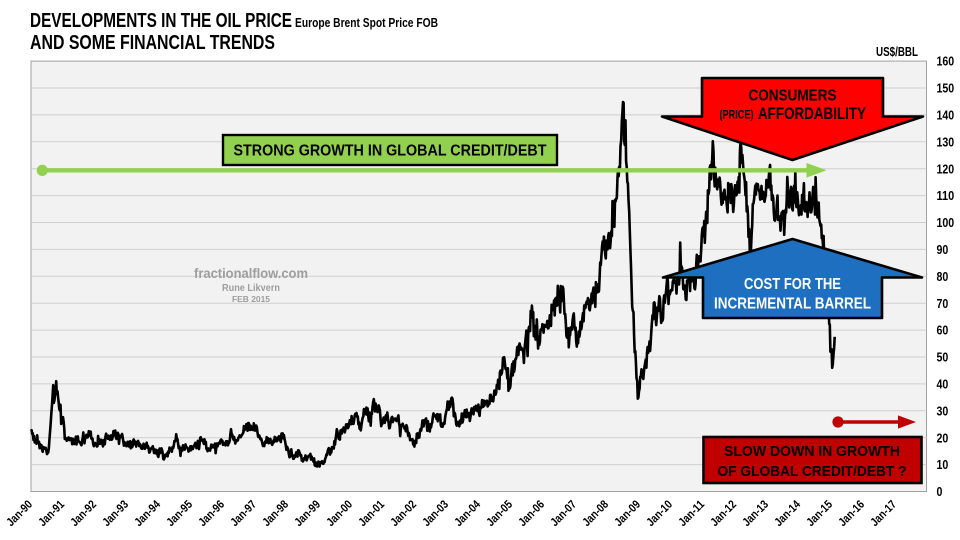 The image size is (960, 540). What do you see at coordinates (946, 62) in the screenshot?
I see `svg-text: 160` at bounding box center [946, 62].